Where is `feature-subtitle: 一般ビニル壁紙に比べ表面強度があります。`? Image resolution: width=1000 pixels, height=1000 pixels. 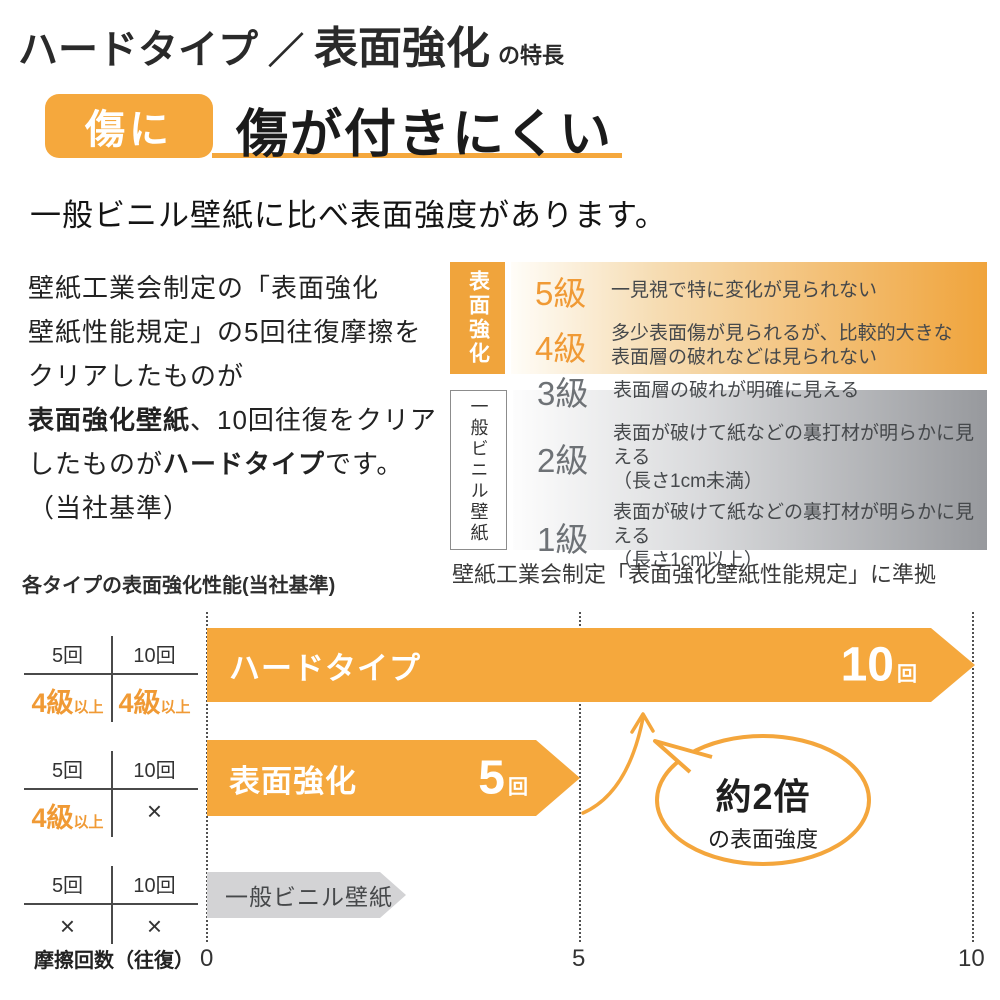
feature-subtitle: 一般ビニル壁紙に比べ表面強度があります。 is located at coordinates (348, 215).